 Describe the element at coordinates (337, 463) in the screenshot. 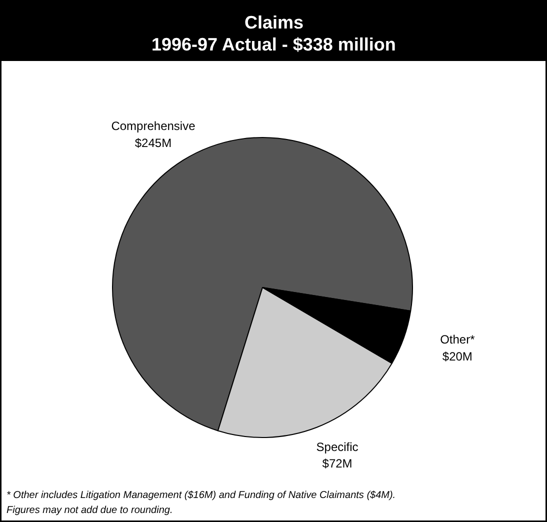

I see `data-label: $72M` at that location.